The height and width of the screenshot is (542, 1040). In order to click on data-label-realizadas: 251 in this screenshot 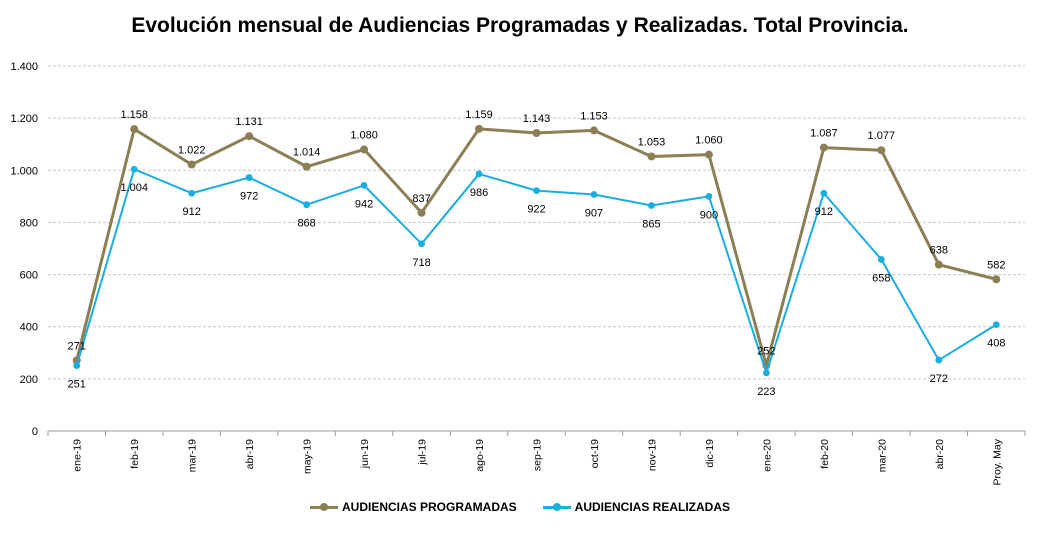, I will do `click(77, 385)`.